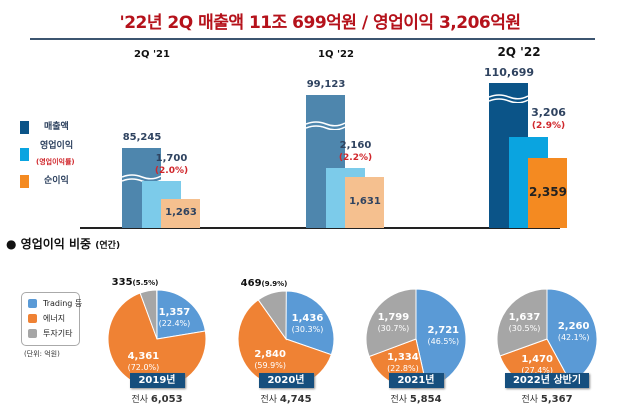  I want to click on bar-value-revenue: 85,245, so click(142, 137).